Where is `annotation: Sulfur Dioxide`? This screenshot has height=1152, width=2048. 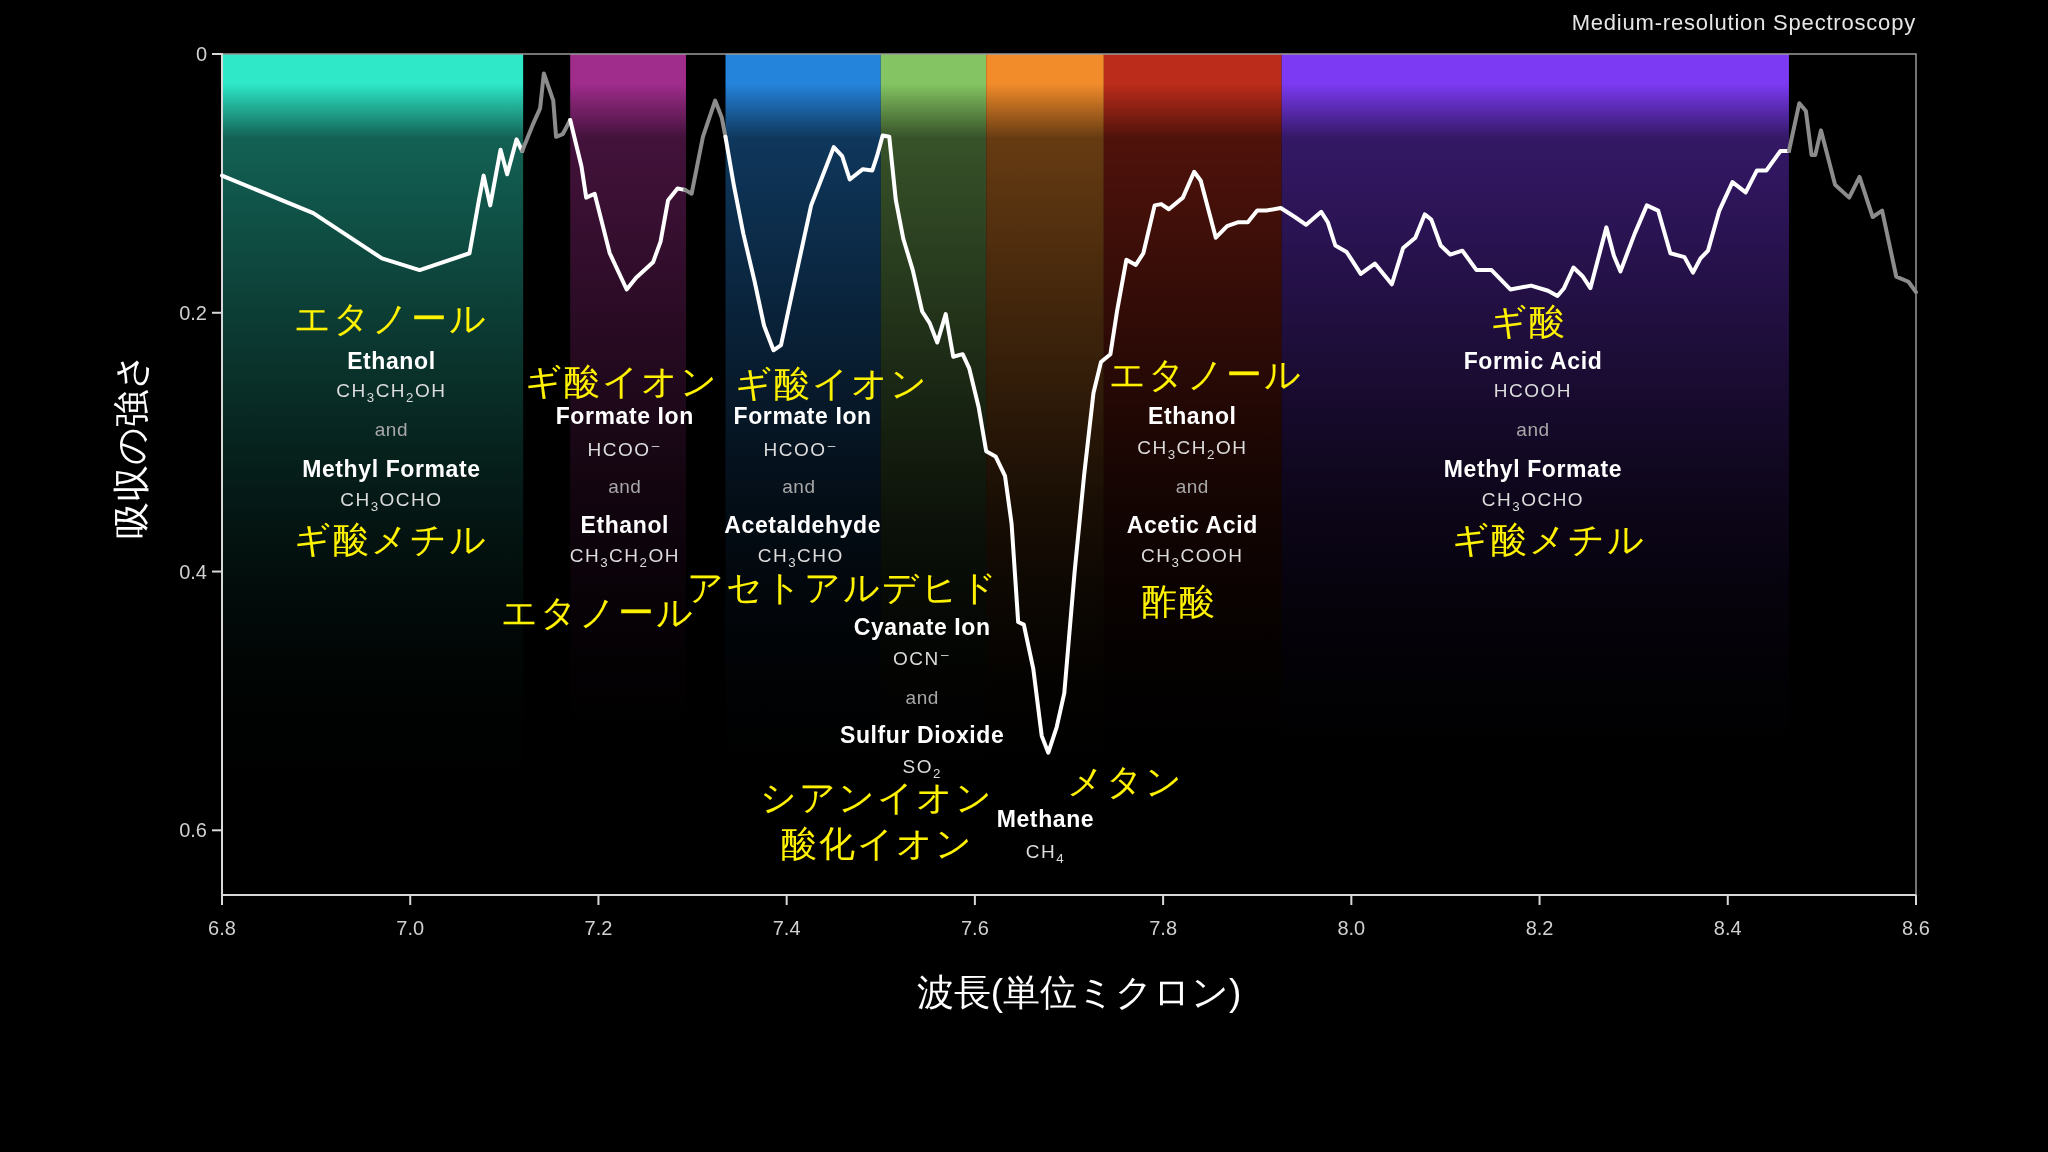
annotation: Sulfur Dioxide is located at coordinates (922, 734).